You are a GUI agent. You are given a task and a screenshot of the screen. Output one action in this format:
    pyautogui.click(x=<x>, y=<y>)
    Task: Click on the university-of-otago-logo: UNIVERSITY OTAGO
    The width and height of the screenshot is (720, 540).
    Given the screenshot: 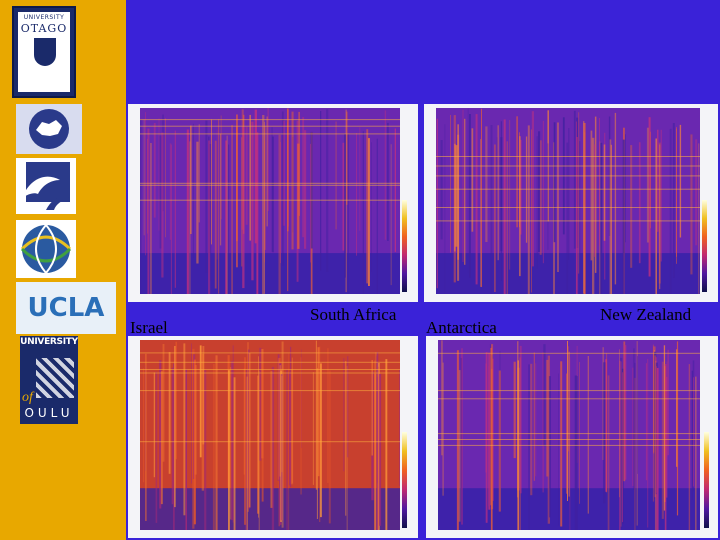 What is the action you would take?
    pyautogui.click(x=44, y=52)
    